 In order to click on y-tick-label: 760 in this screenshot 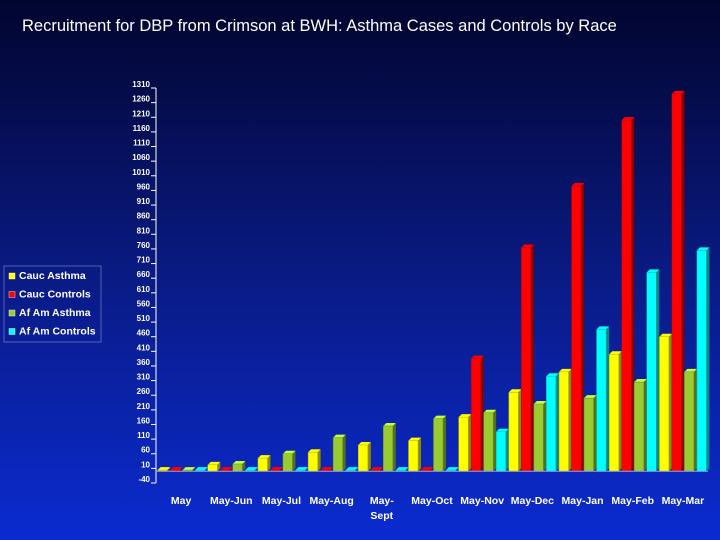, I will do `click(144, 245)`.